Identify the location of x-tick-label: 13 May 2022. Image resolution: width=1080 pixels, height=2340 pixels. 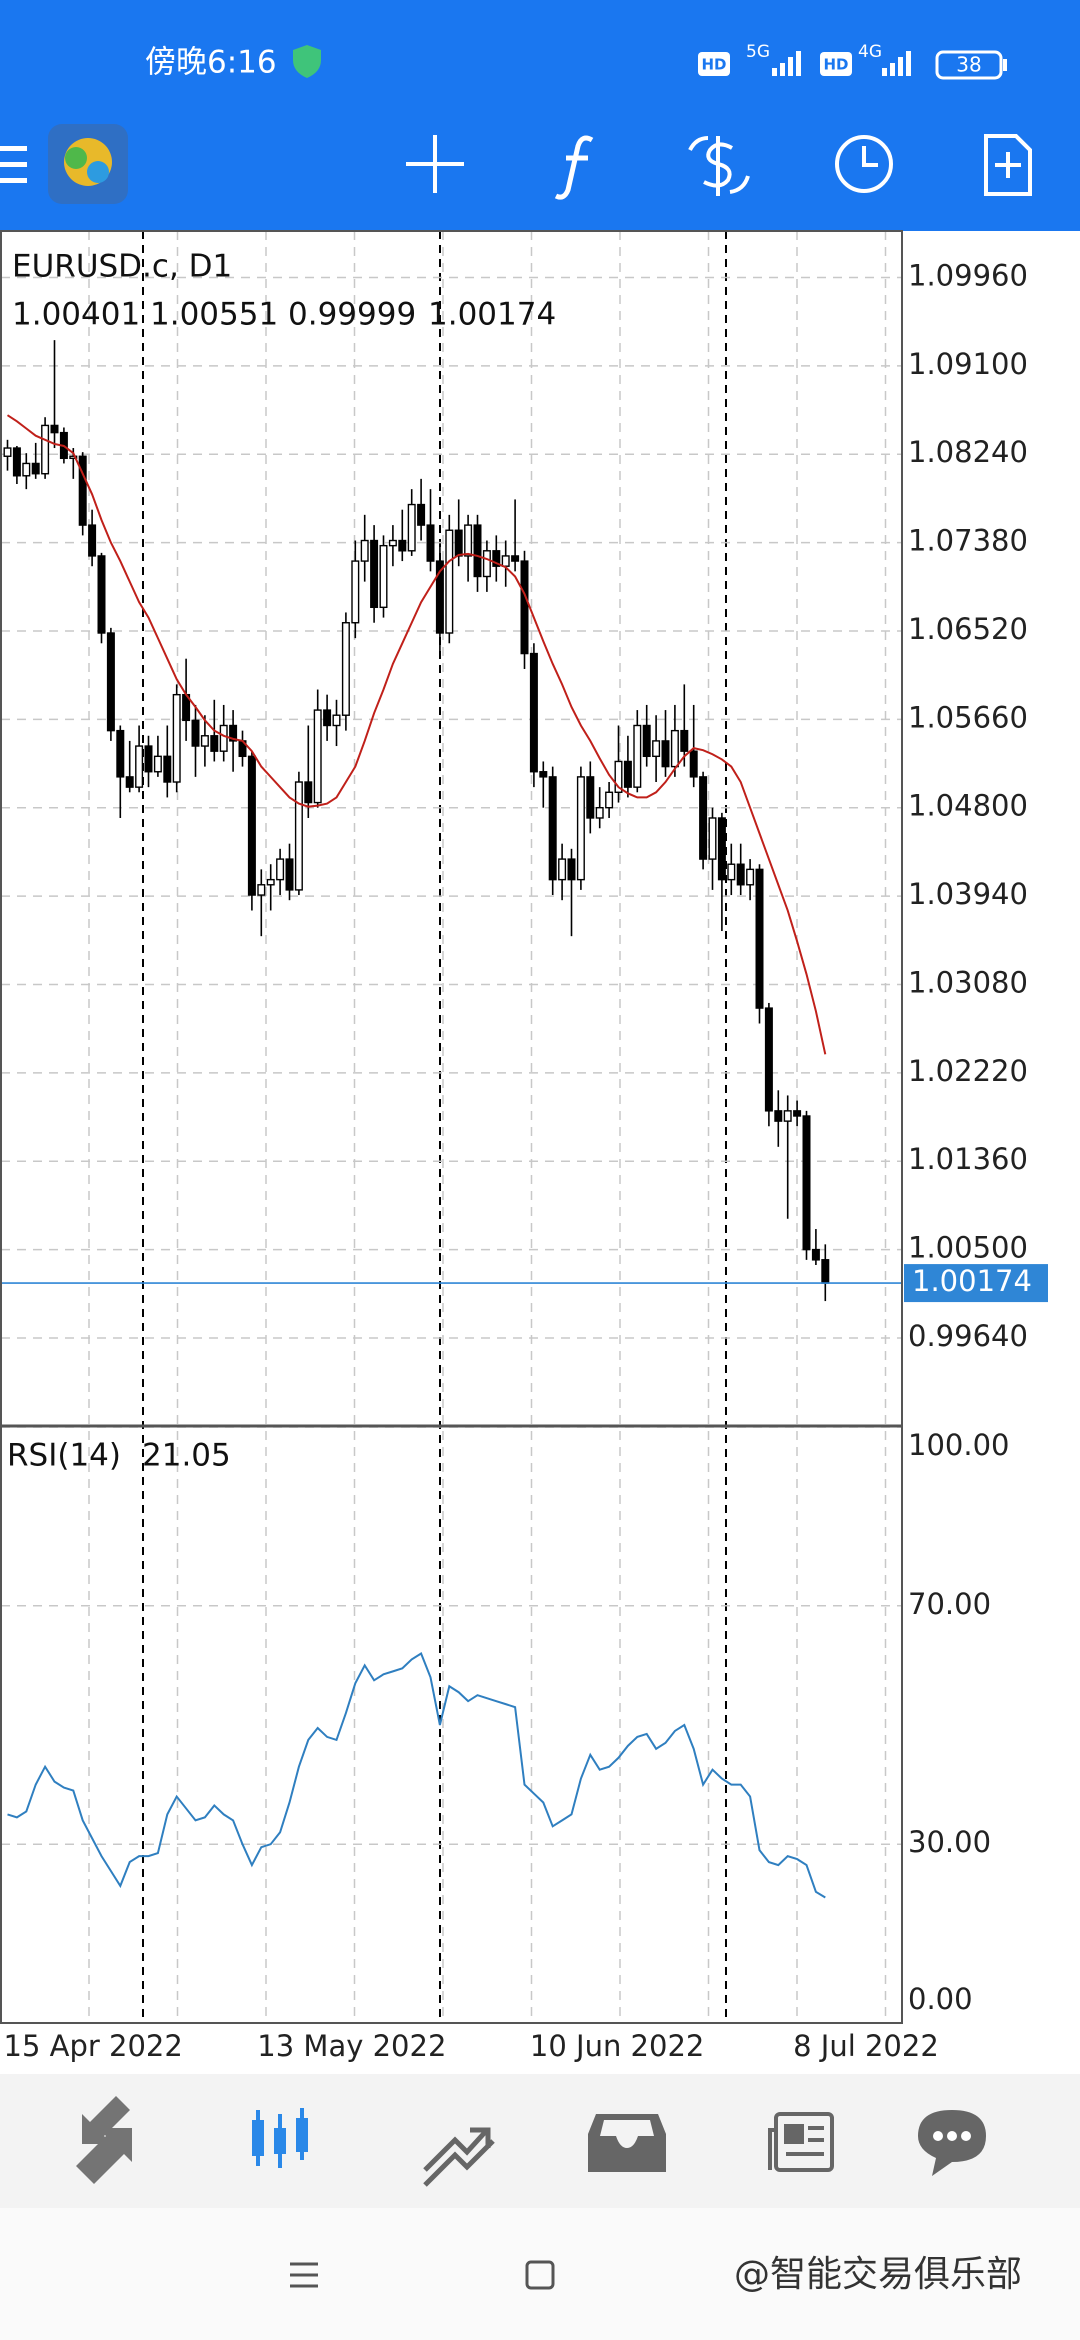
(351, 2046).